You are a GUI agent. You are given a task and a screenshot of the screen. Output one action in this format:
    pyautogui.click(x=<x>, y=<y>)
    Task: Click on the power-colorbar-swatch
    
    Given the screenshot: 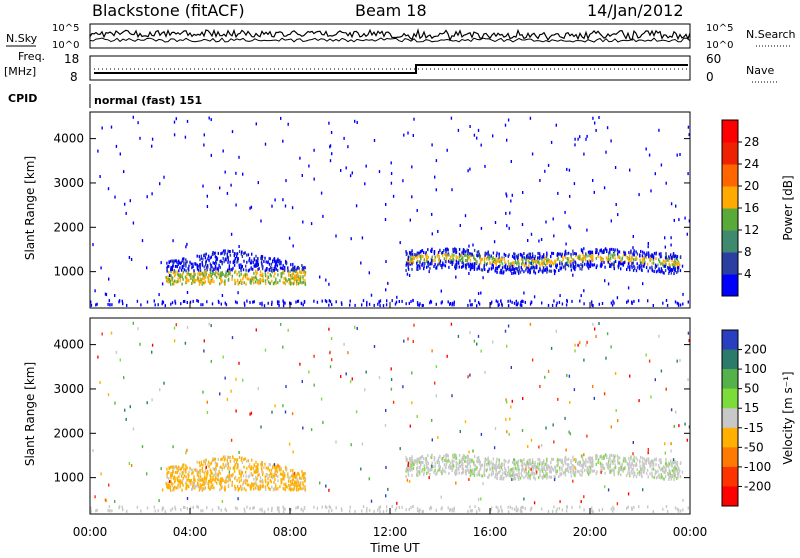 What is the action you would take?
    pyautogui.click(x=730, y=175)
    